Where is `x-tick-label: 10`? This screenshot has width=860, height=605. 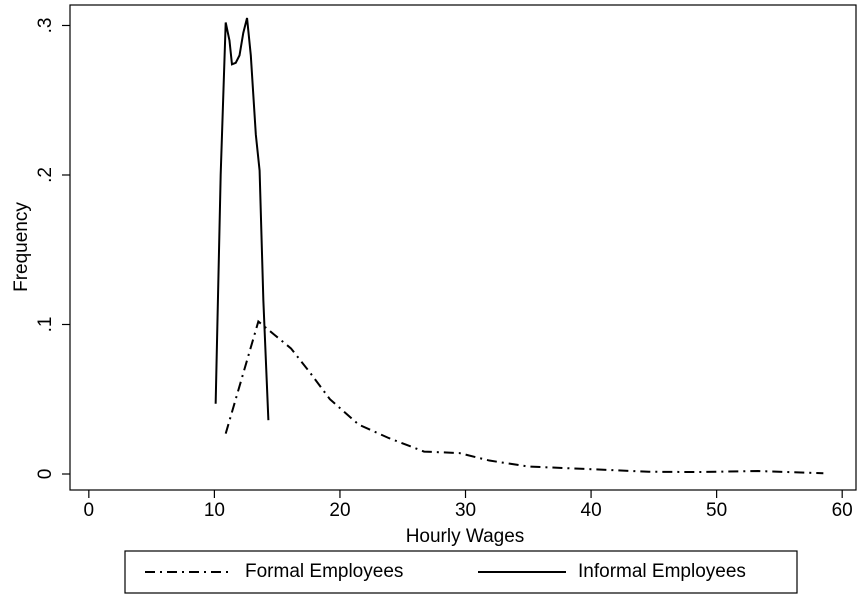 x-tick-label: 10 is located at coordinates (214, 510).